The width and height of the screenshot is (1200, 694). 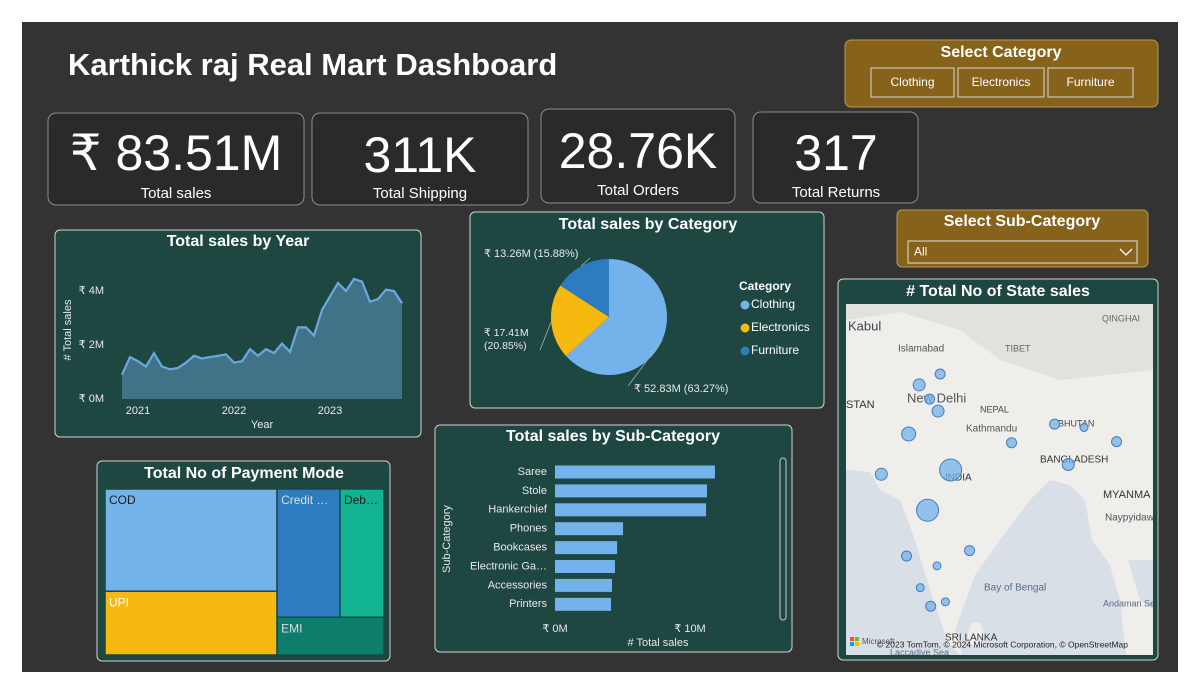 I want to click on kpi-card: 28.76K Total Orders, so click(x=638, y=156).